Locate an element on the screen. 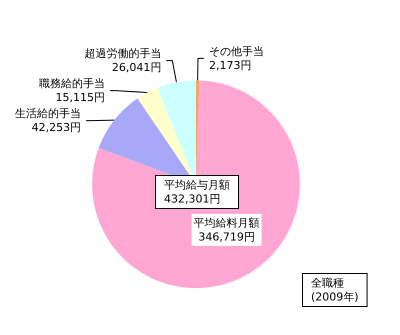  slice-label: その他手当 is located at coordinates (236, 51).